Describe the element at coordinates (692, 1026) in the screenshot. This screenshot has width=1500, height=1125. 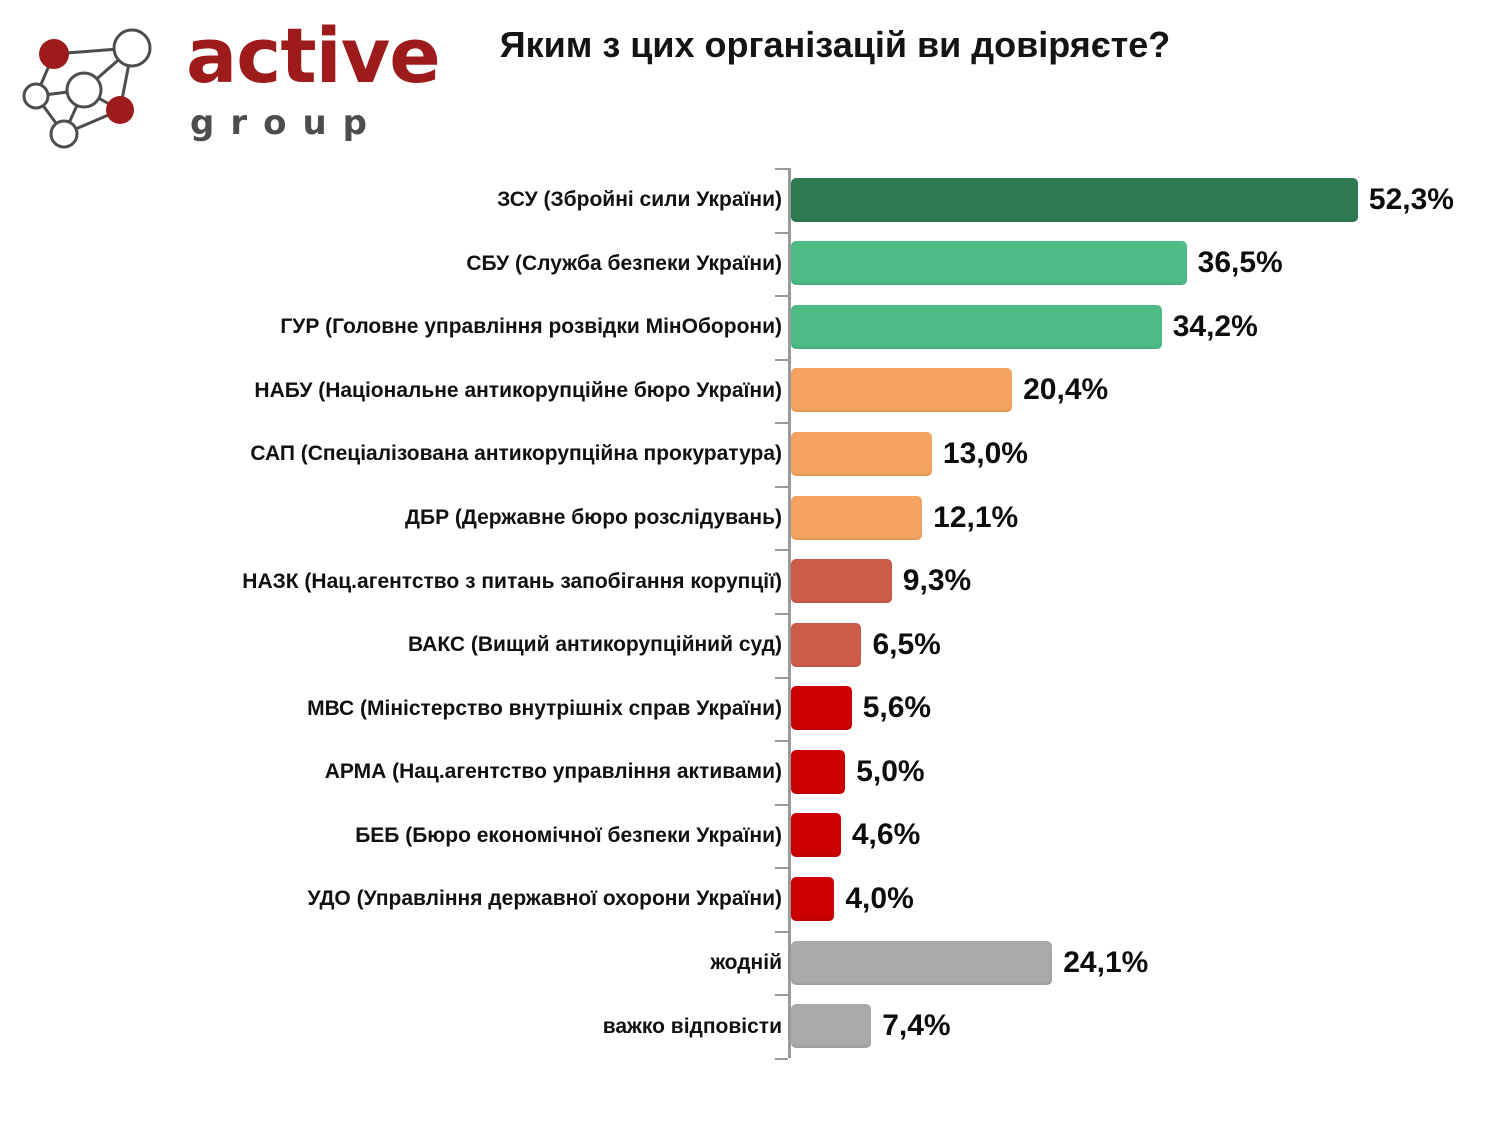
I see `category-label: важко відповісти` at that location.